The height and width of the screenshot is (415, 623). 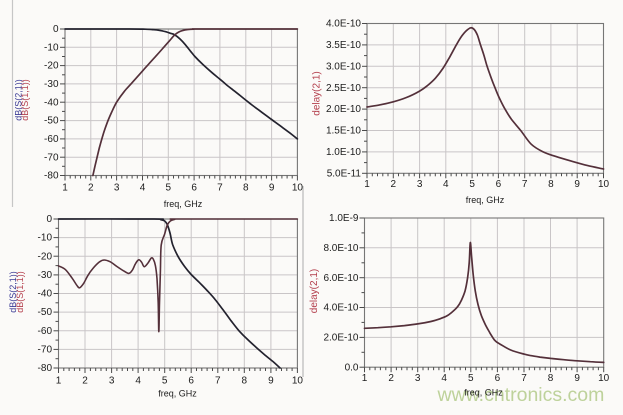 What do you see at coordinates (340, 278) in the screenshot?
I see `svg-text: 6.0E-10` at bounding box center [340, 278].